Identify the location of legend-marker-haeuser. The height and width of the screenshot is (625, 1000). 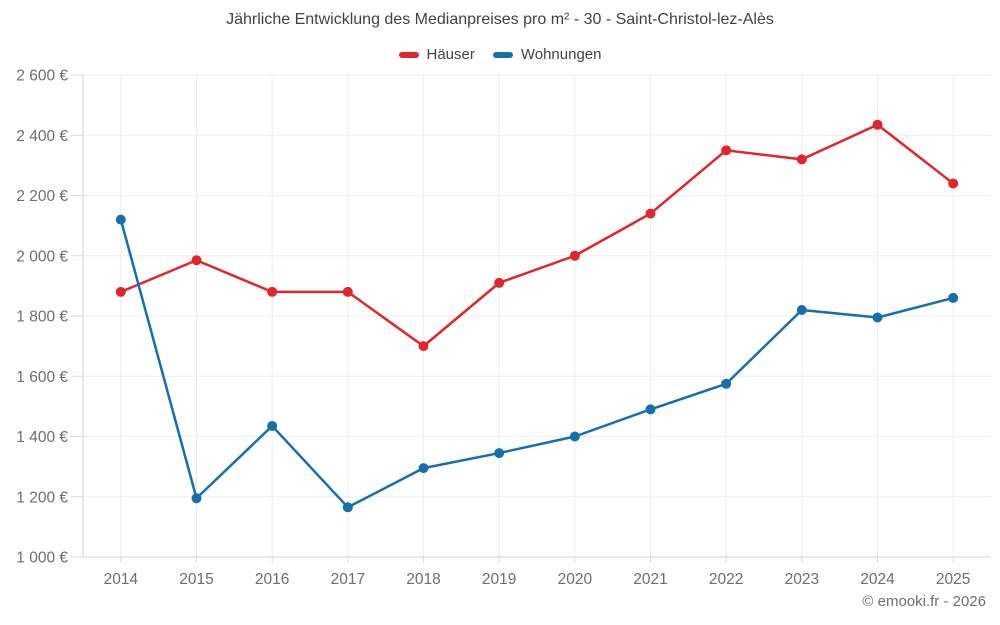
(408, 54).